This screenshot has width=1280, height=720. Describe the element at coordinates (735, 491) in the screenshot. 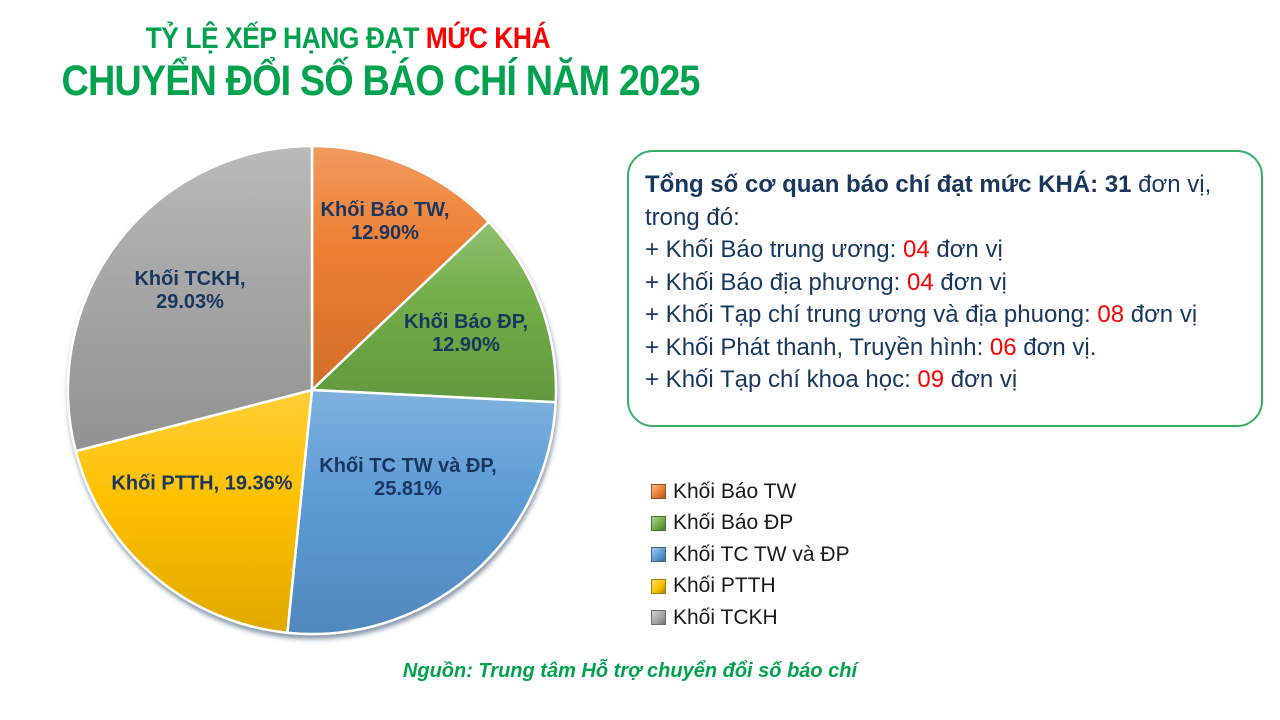

I see `legend-label: Khối Báo TW` at that location.